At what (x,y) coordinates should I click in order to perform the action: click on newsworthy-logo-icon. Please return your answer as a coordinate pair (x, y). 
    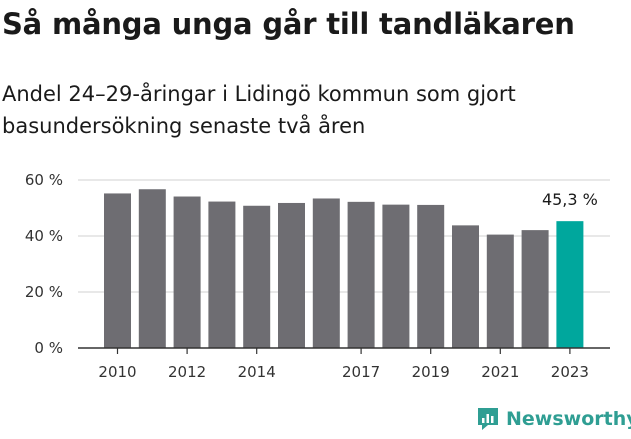
    Looking at the image, I should click on (488, 419).